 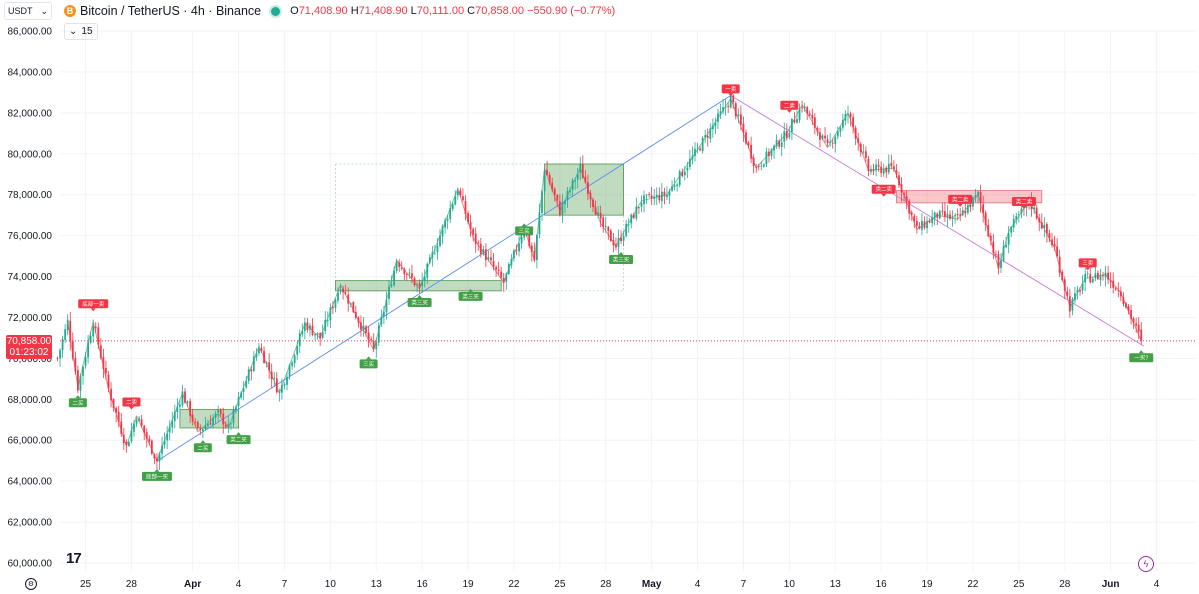 I want to click on y-tick-label: 60,000.00, so click(x=30, y=564).